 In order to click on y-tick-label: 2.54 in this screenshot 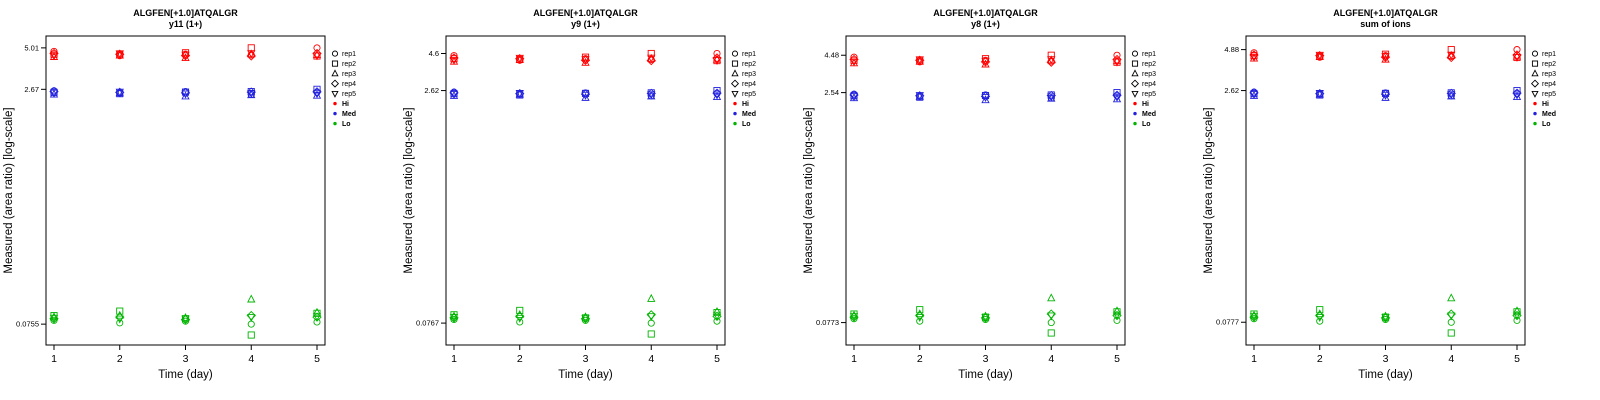, I will do `click(831, 92)`.